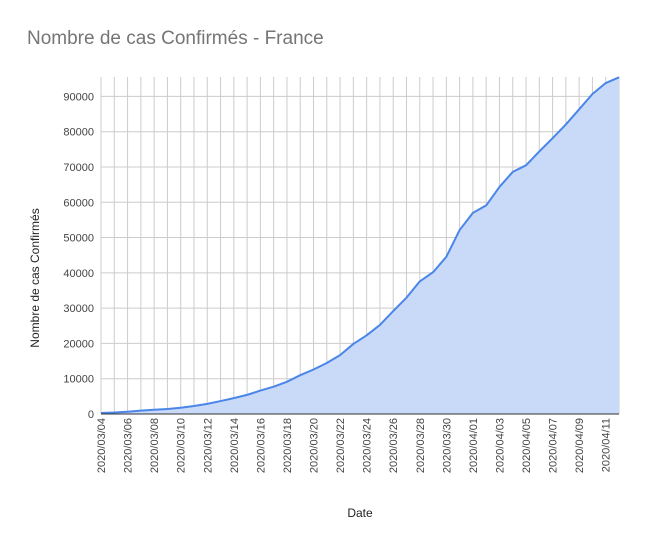  What do you see at coordinates (527, 445) in the screenshot?
I see `x-tick-label: 2020/04/05` at bounding box center [527, 445].